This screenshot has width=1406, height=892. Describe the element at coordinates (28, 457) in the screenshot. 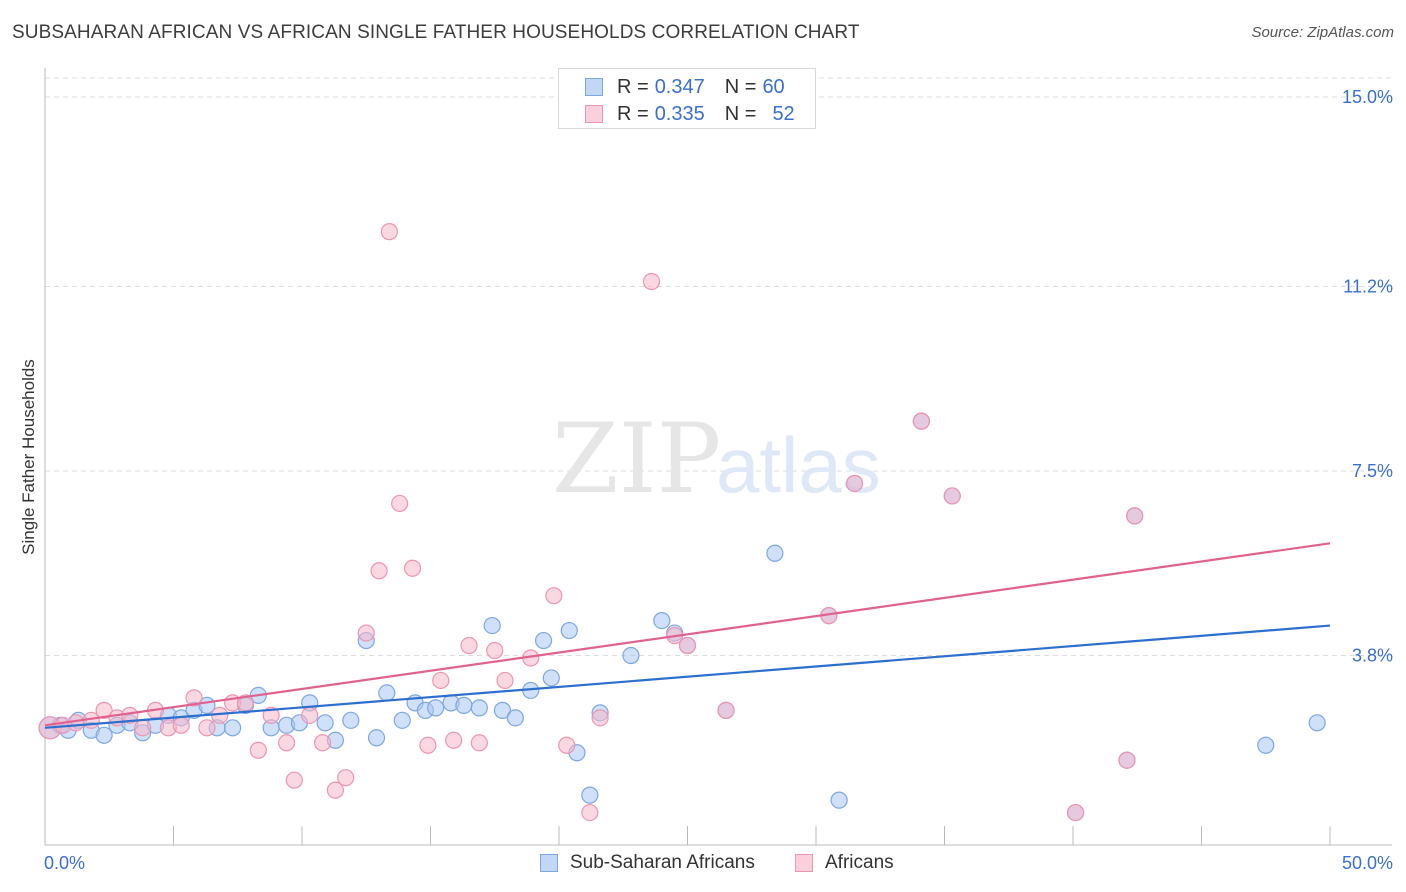

I see `y-axis-label: Single Father Households` at that location.